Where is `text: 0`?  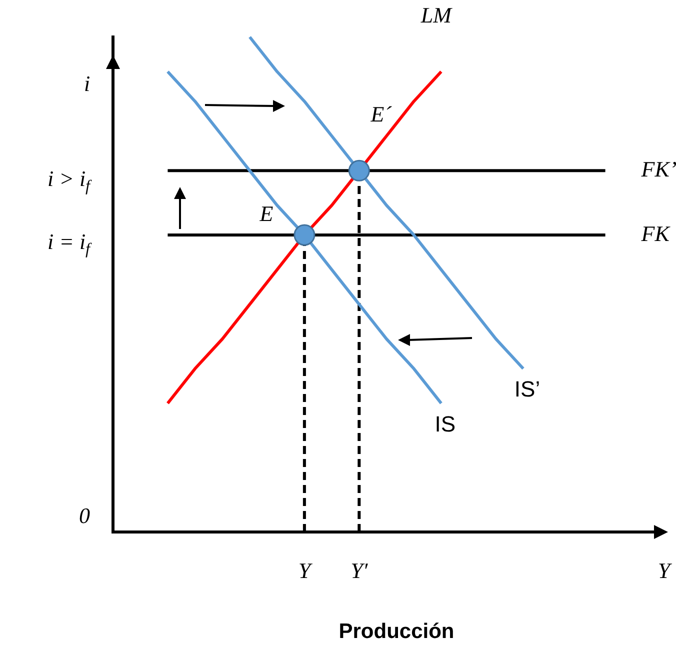
text: 0 is located at coordinates (84, 515).